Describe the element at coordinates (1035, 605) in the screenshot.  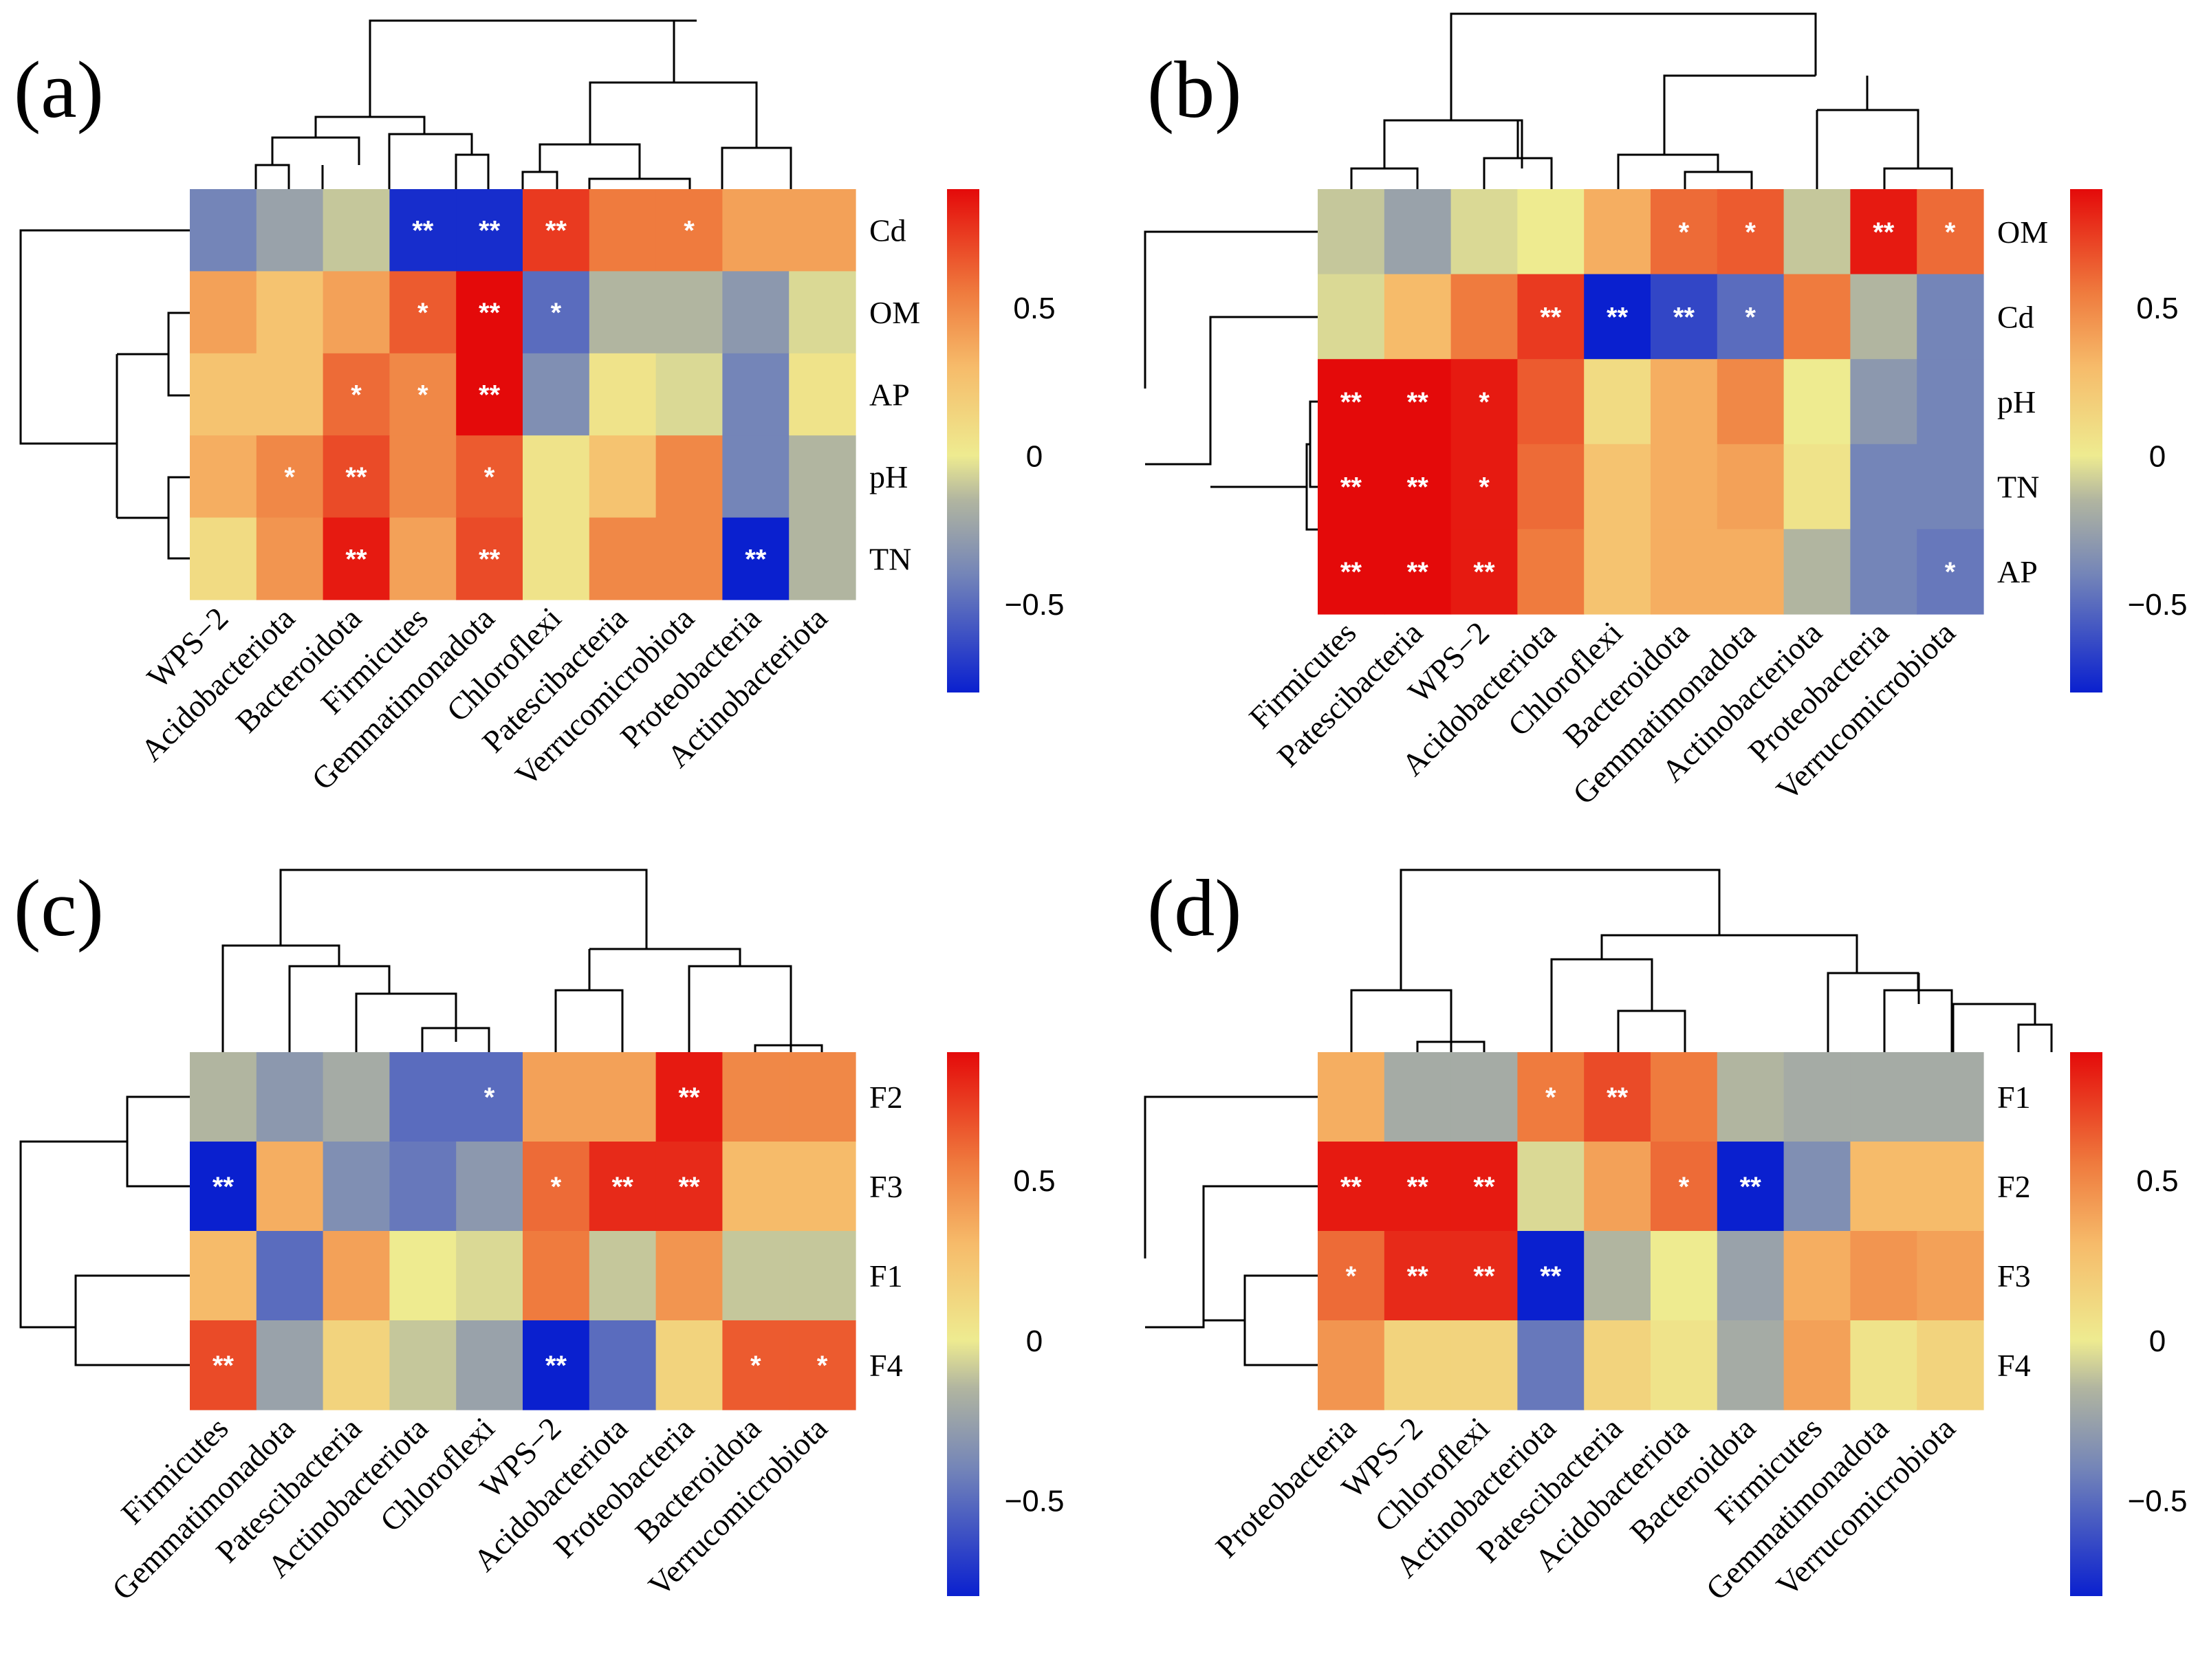
I see `colorbar-tick-label: −0.5` at that location.